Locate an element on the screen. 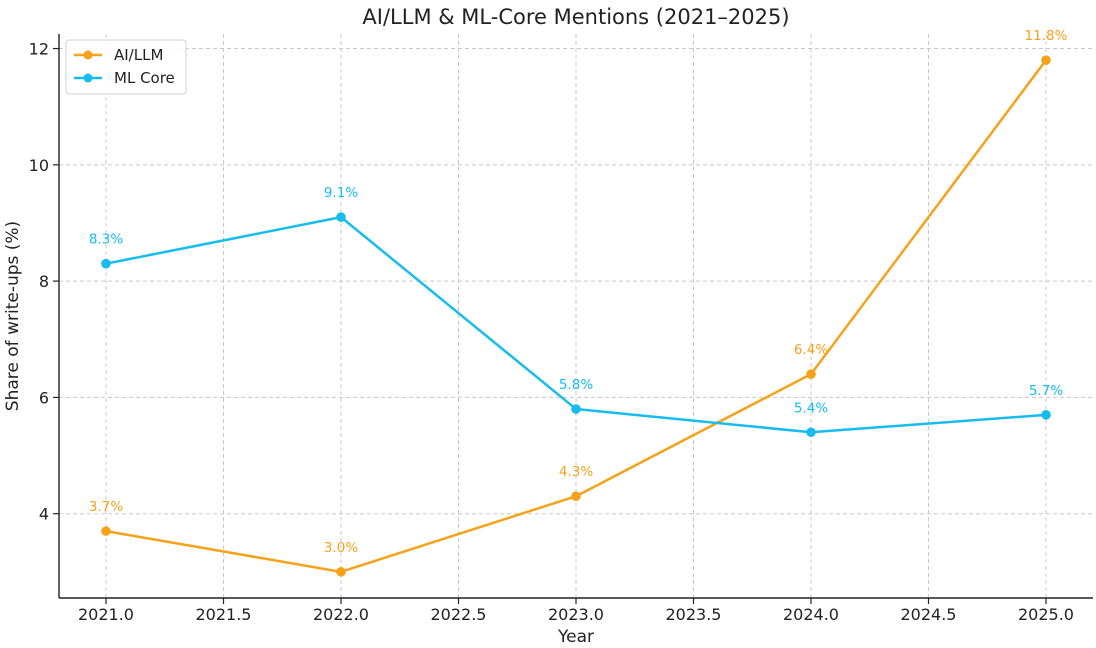 This screenshot has height=648, width=1096. legend-box is located at coordinates (126, 67).